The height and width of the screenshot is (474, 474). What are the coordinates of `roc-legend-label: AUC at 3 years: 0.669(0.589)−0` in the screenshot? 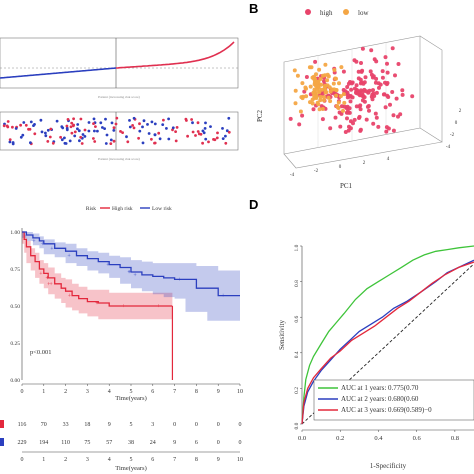 It's located at (386, 410).